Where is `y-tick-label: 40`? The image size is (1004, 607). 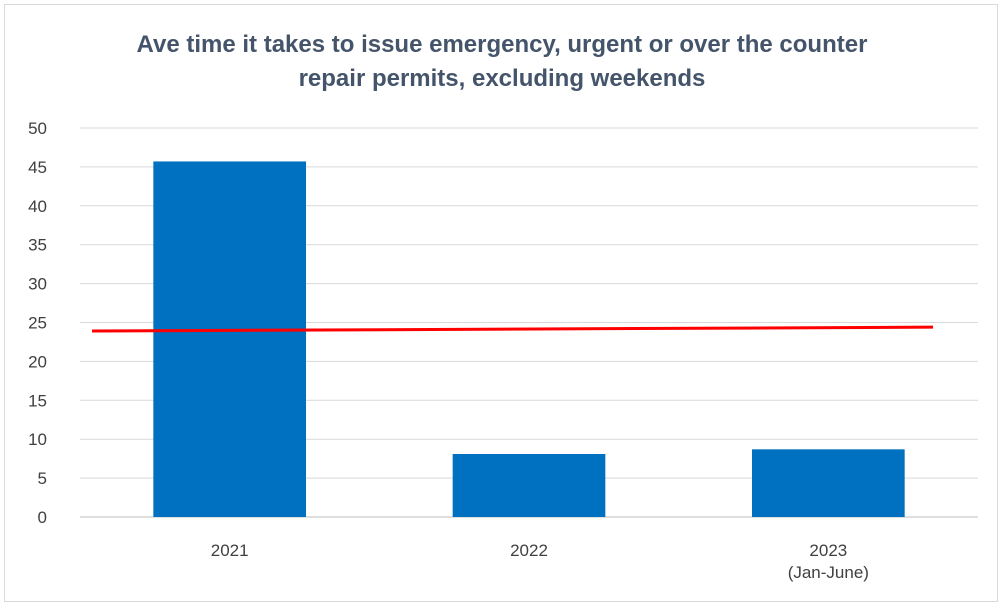
y-tick-label: 40 is located at coordinates (37, 206).